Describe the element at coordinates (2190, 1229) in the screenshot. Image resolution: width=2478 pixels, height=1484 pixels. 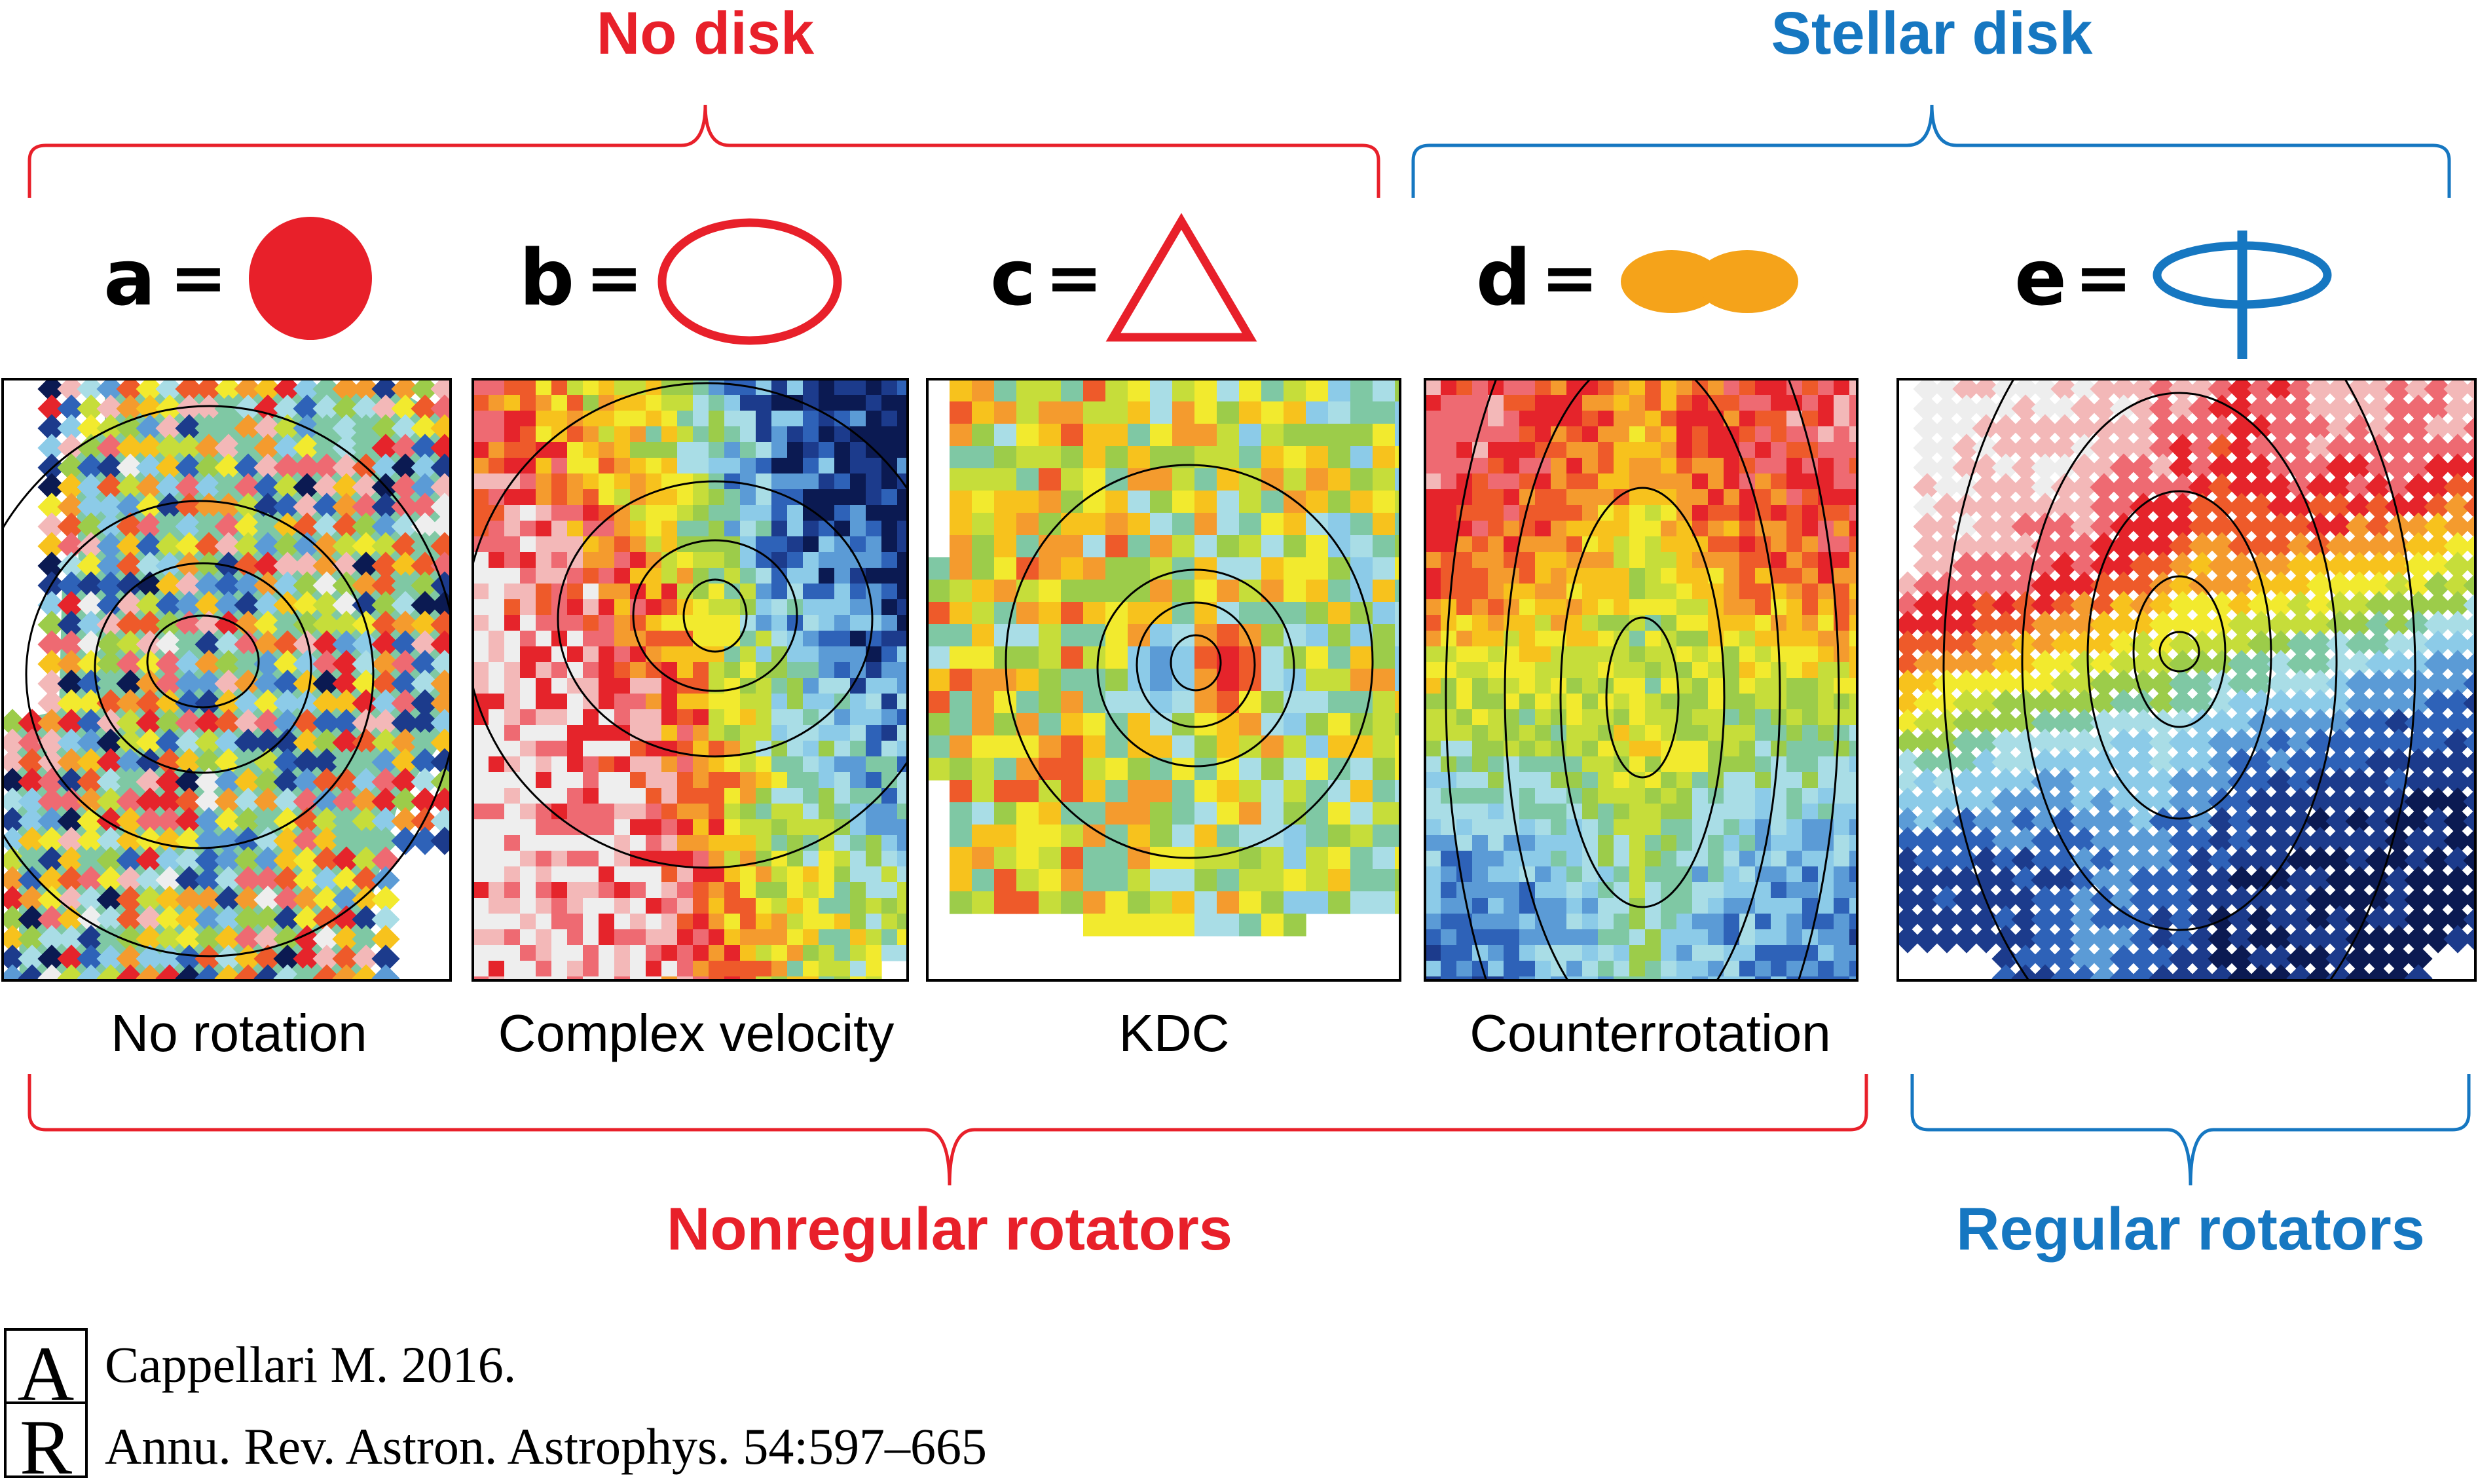
I see `group-title-regular-rotators: Regular rotators` at that location.